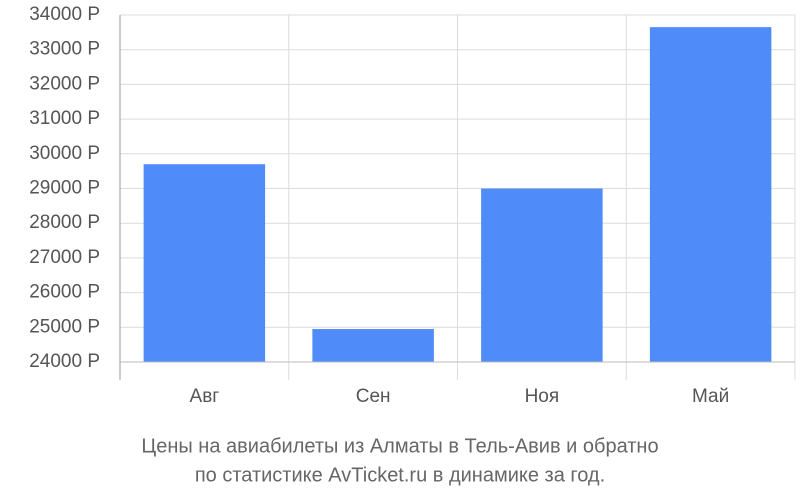 This screenshot has height=500, width=800. Describe the element at coordinates (373, 396) in the screenshot. I see `x-tick-label: Сен` at that location.